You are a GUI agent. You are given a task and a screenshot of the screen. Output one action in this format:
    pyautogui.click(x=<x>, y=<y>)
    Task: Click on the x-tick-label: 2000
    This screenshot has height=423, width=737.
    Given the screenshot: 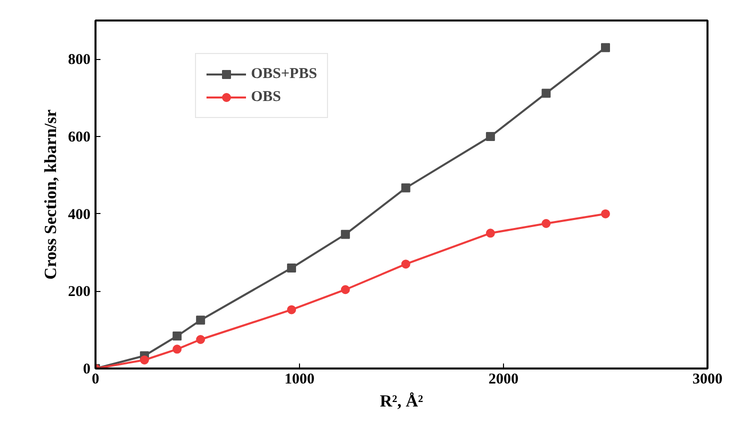 What is the action you would take?
    pyautogui.click(x=503, y=380)
    